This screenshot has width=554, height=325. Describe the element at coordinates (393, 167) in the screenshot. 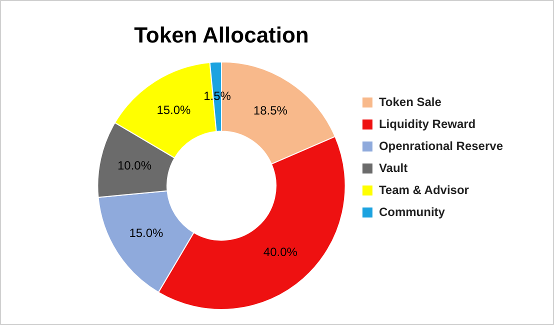

I see `legend-label: Vault` at that location.